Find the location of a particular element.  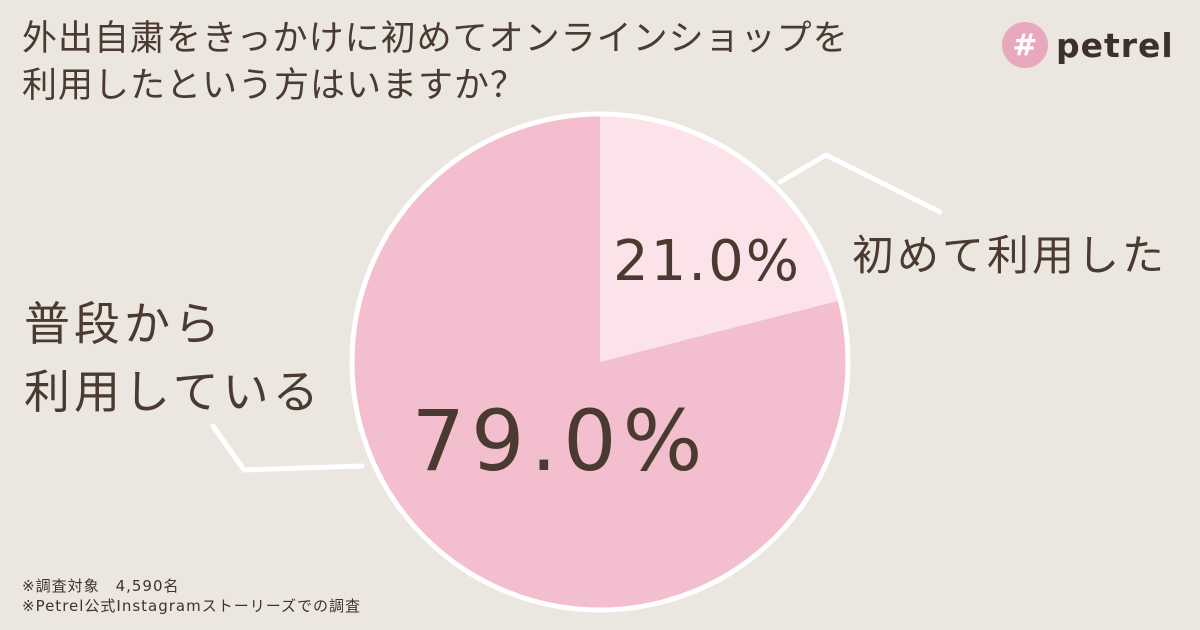

pie-slice-first-use is located at coordinates (720, 238).